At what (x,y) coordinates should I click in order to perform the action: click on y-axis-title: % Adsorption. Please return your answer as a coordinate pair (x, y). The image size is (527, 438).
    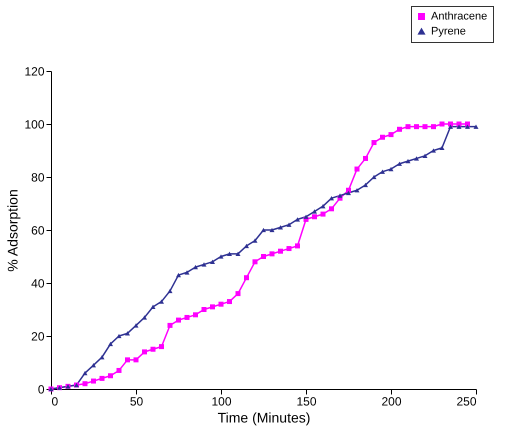
    Looking at the image, I should click on (12, 230).